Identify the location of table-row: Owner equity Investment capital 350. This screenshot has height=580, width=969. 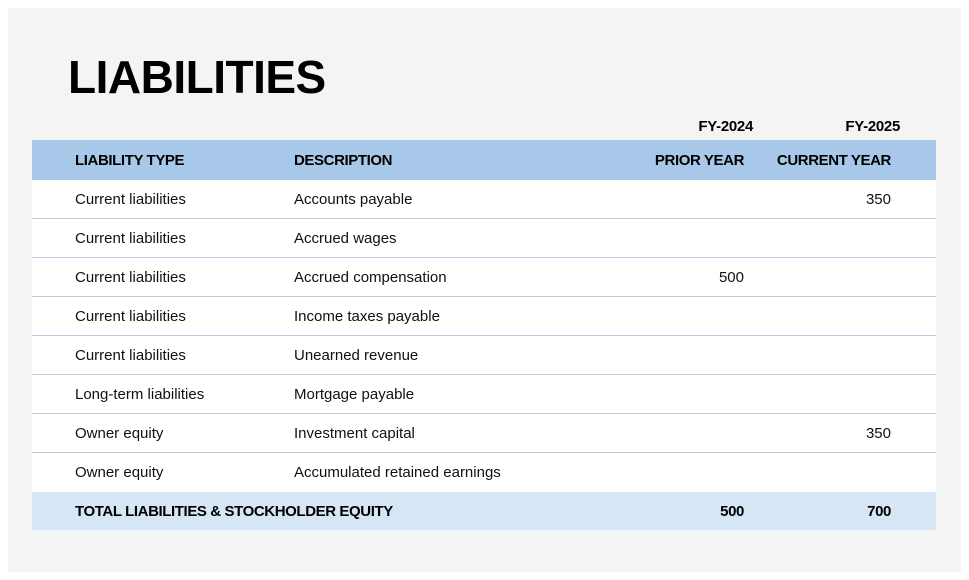
(484, 433).